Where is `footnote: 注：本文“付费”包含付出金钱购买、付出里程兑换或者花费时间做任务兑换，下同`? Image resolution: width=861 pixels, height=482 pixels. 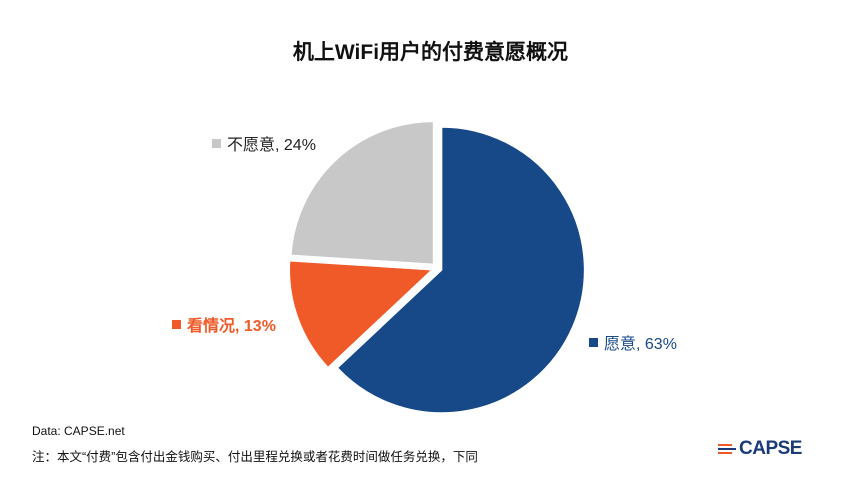
footnote: 注：本文“付费”包含付出金钱购买、付出里程兑换或者花费时间做任务兑换，下同 is located at coordinates (255, 457).